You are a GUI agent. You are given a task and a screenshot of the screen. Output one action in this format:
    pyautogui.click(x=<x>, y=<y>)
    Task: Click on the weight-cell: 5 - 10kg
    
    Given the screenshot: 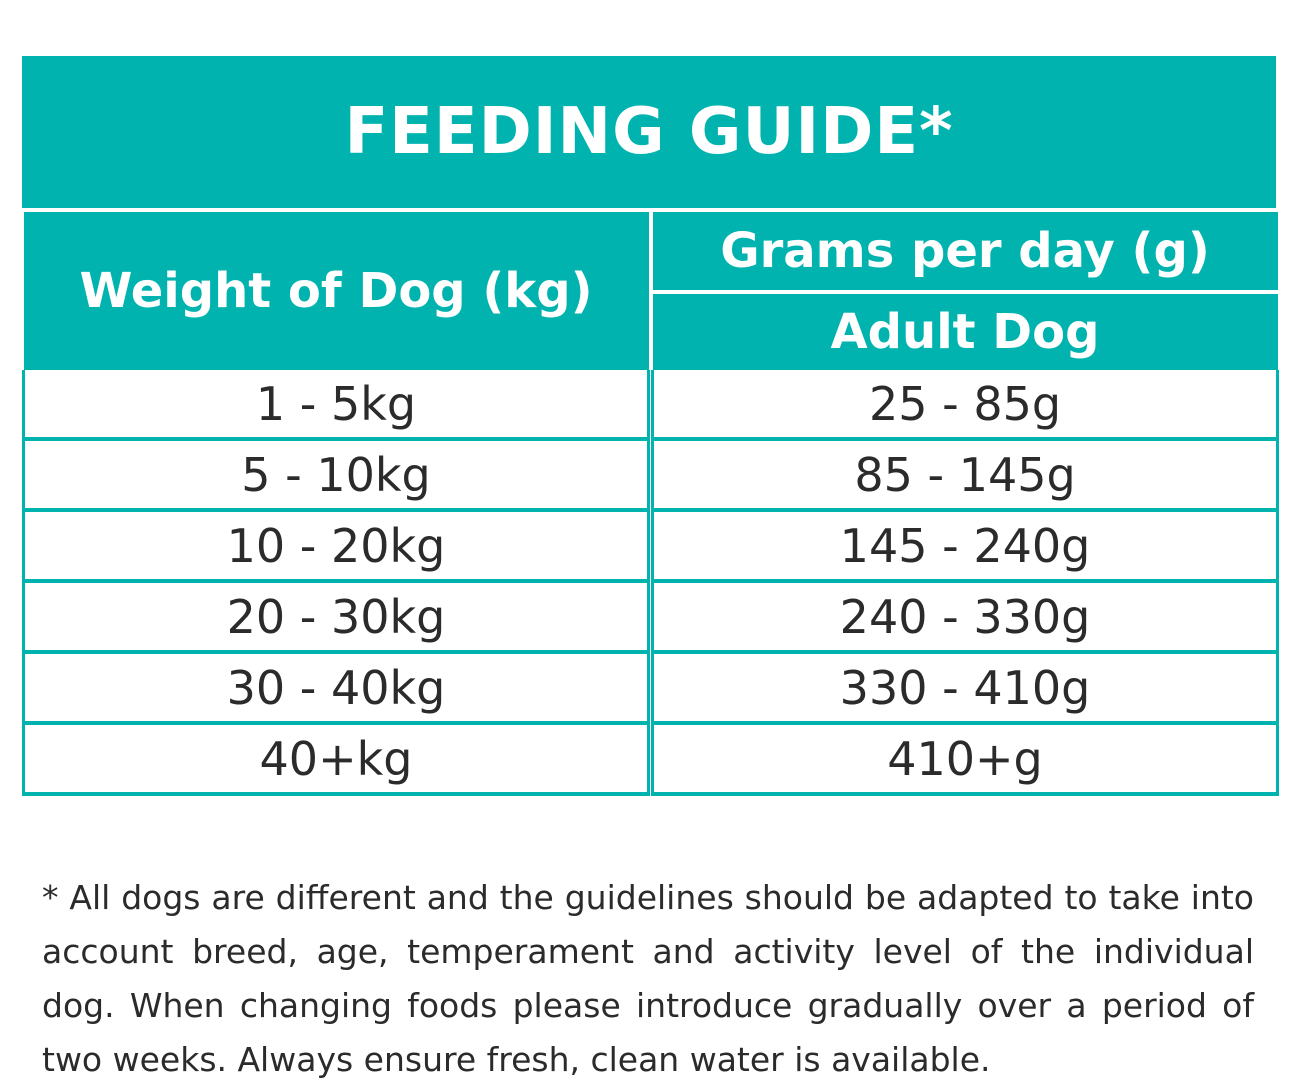 What is the action you would take?
    pyautogui.click(x=336, y=475)
    